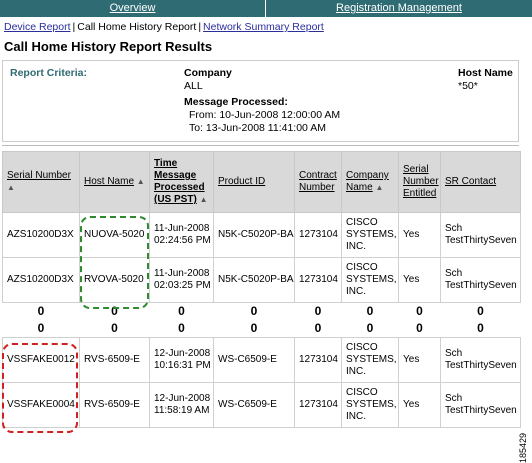  I want to click on time-cell: 11-Jun-2008 02:24:56 PM, so click(181, 235).